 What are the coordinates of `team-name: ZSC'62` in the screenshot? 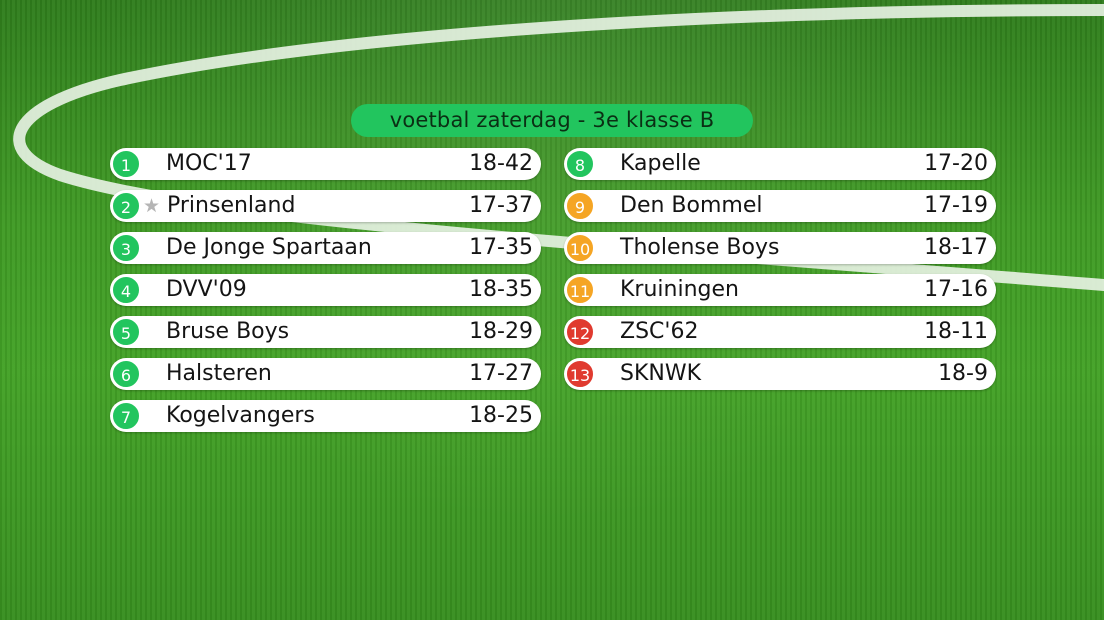 It's located at (659, 331).